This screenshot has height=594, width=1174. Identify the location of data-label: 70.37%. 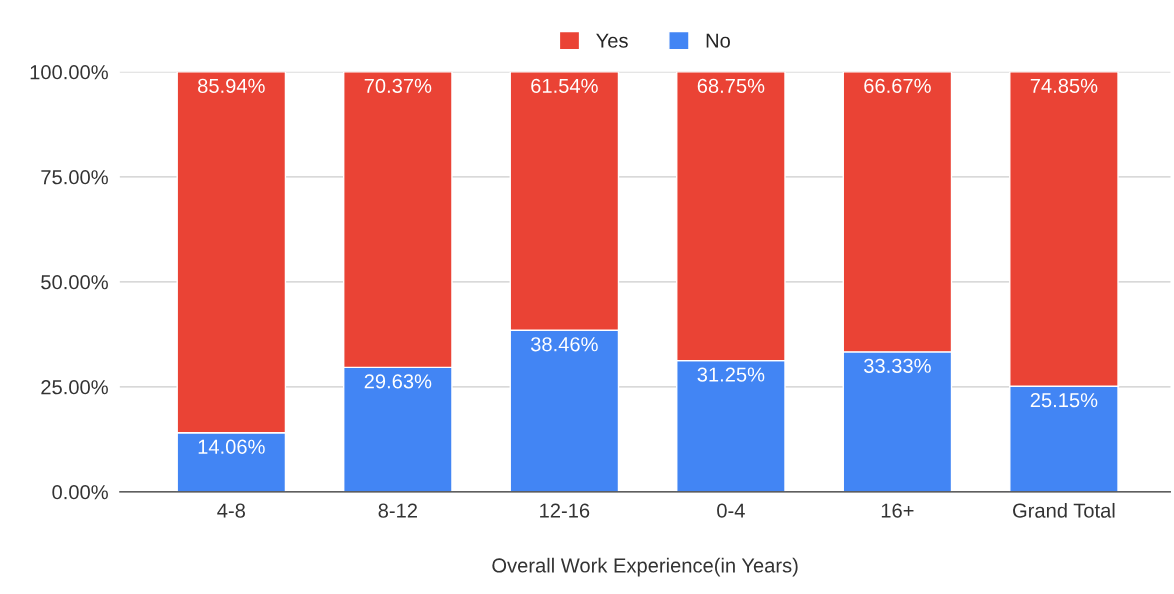
(398, 85).